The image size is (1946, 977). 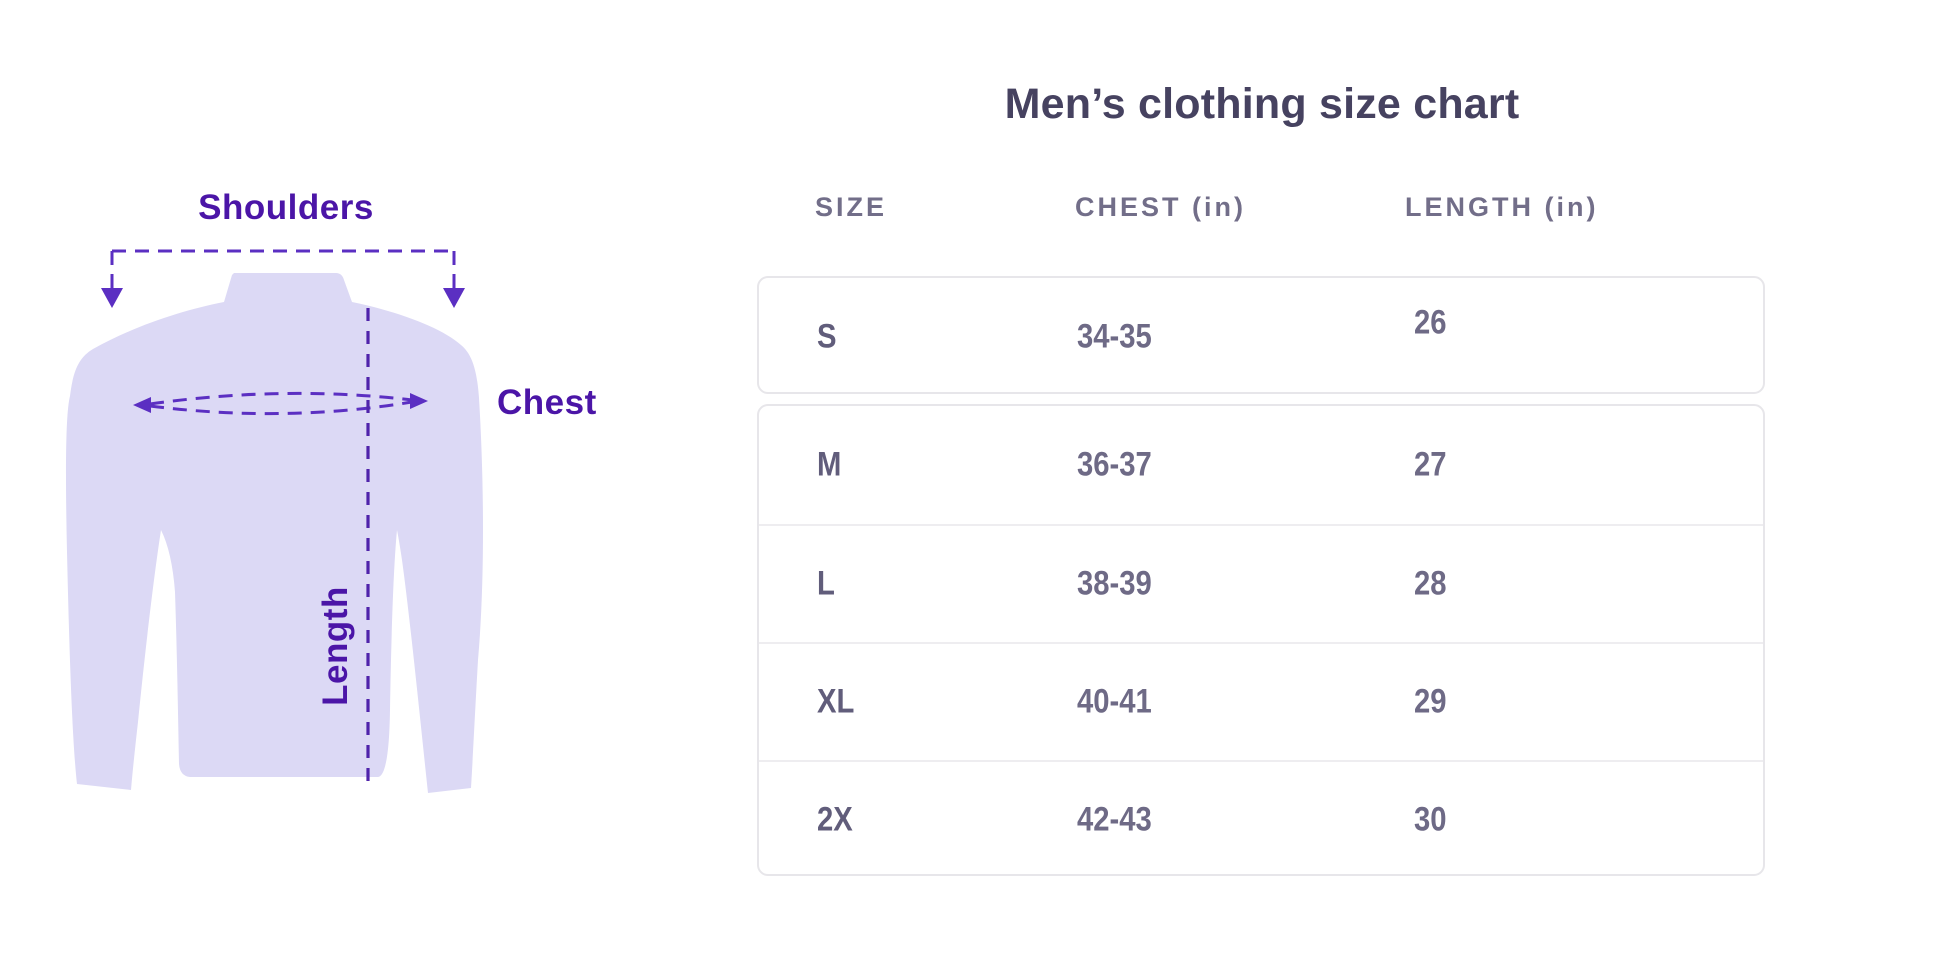 What do you see at coordinates (1160, 207) in the screenshot?
I see `column-header-chest: CHEST (in)` at bounding box center [1160, 207].